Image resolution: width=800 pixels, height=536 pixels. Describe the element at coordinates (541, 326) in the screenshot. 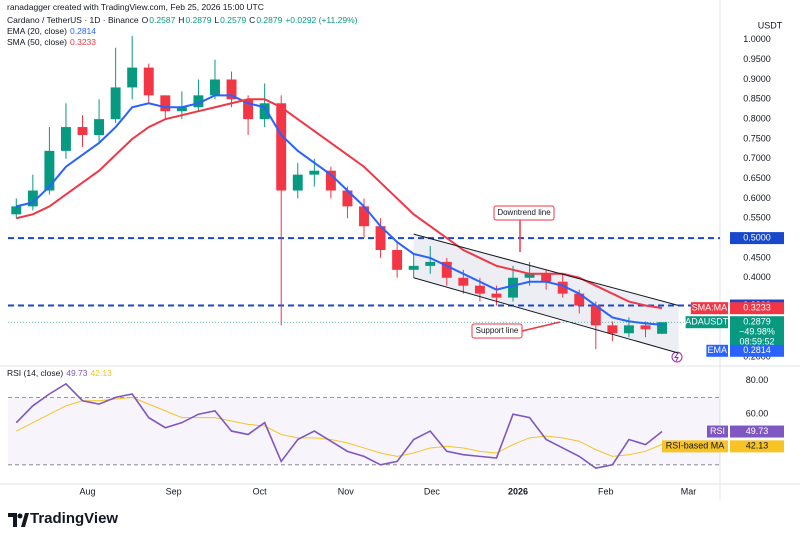

I see `annotation-arrow` at that location.